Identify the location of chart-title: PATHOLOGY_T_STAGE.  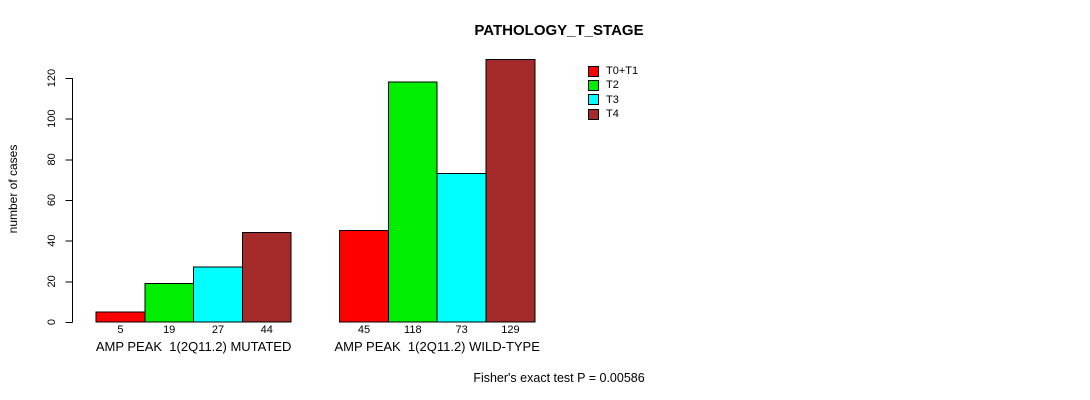
(559, 30).